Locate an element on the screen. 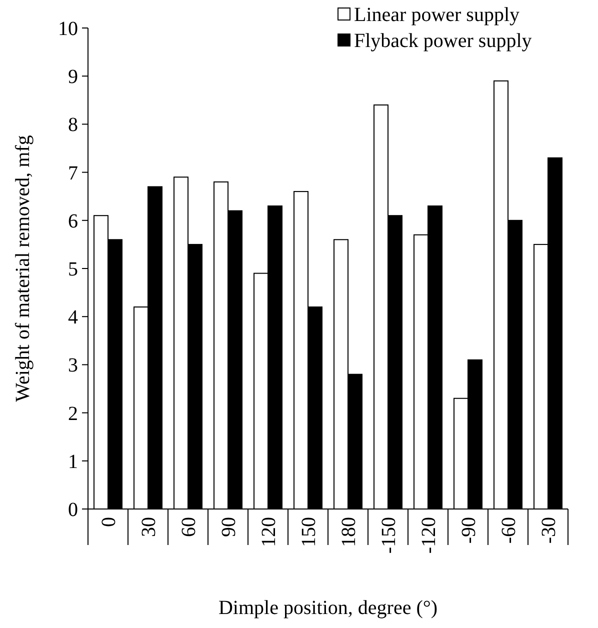 This screenshot has height=628, width=598. x-tick-label: -60 is located at coordinates (509, 530).